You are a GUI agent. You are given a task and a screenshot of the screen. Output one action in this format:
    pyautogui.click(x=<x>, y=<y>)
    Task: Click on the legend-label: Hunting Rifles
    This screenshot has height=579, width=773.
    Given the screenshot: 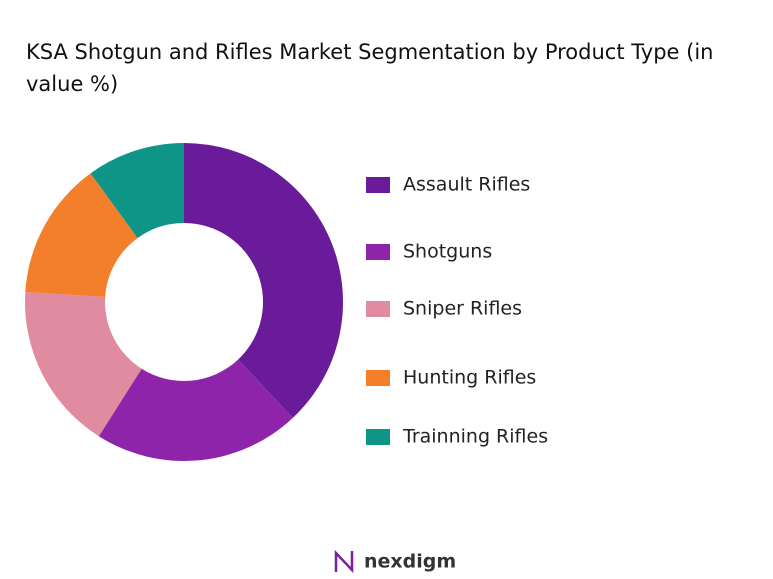 What is the action you would take?
    pyautogui.click(x=469, y=378)
    